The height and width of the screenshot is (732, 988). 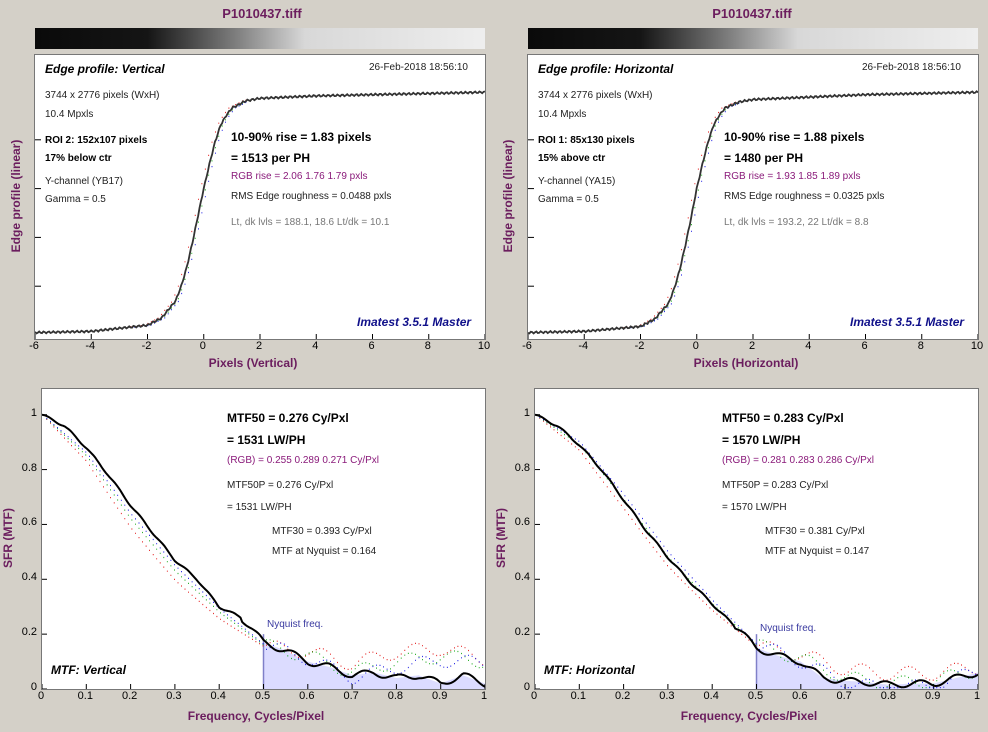 I want to click on left-grayscale-strip, so click(x=260, y=38).